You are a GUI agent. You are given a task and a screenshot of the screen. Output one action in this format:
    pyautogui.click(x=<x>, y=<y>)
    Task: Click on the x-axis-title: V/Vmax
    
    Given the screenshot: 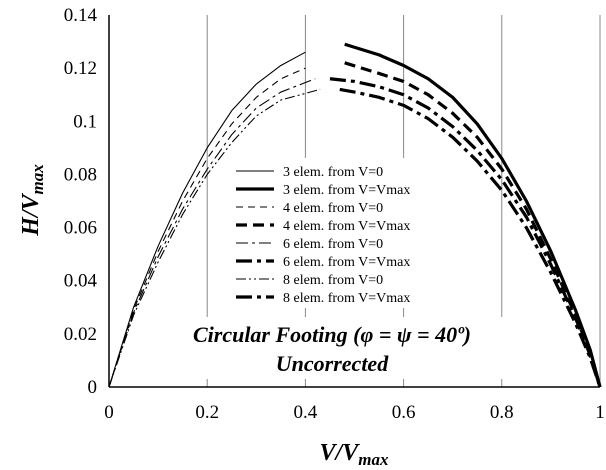 What is the action you would take?
    pyautogui.click(x=354, y=454)
    